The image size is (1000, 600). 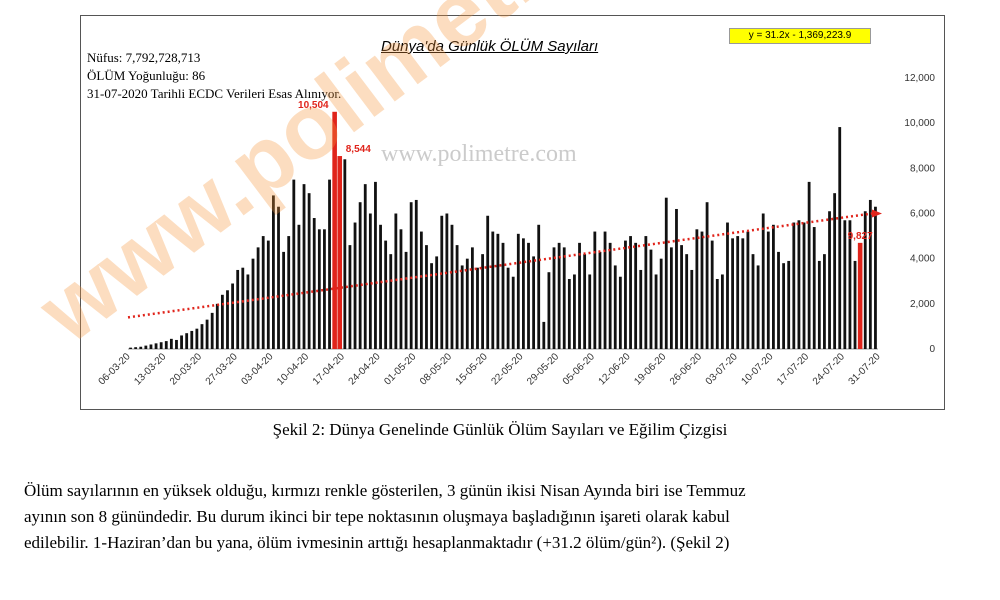 I want to click on x-tick-label: 24-07-20, so click(x=829, y=369).